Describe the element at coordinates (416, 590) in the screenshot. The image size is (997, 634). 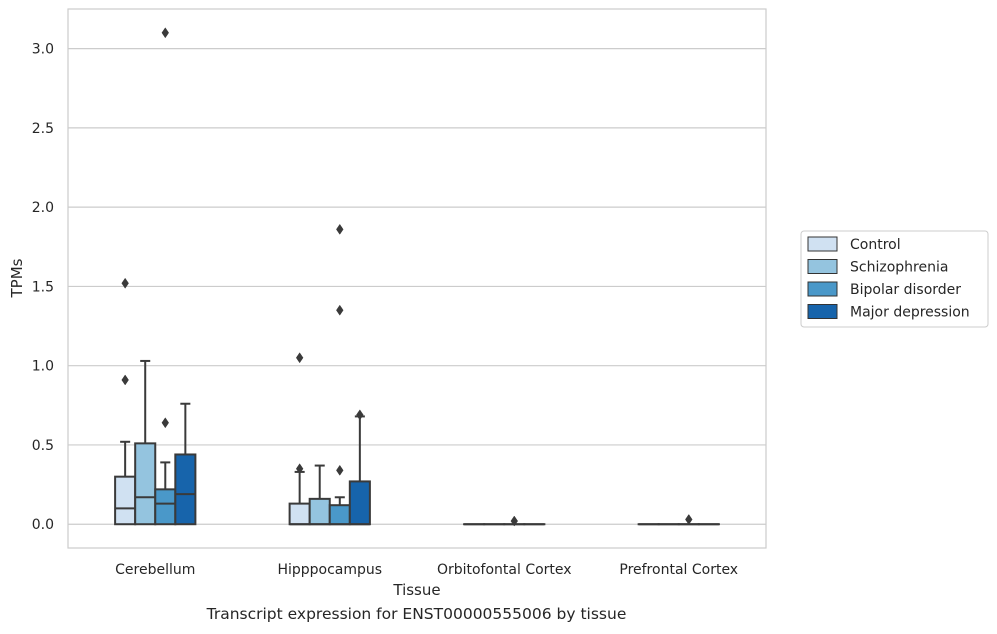
I see `x-axis-label: Tissue` at that location.